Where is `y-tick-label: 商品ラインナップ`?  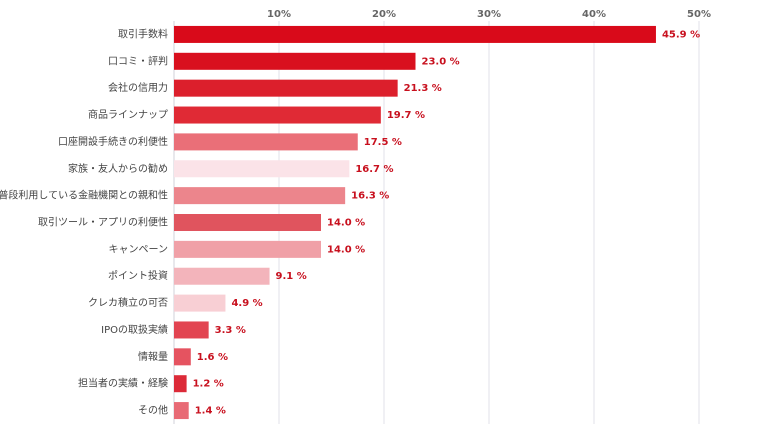
y-tick-label: 商品ラインナップ is located at coordinates (128, 114).